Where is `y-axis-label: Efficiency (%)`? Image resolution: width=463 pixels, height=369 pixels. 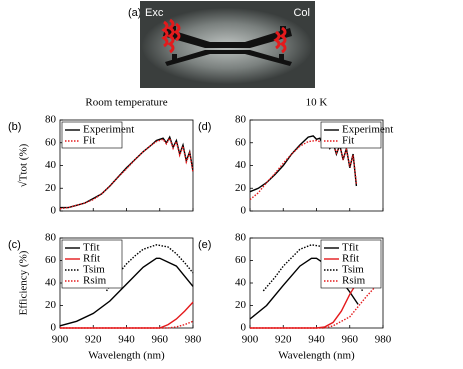
y-axis-label: Efficiency (%) is located at coordinates (24, 282).